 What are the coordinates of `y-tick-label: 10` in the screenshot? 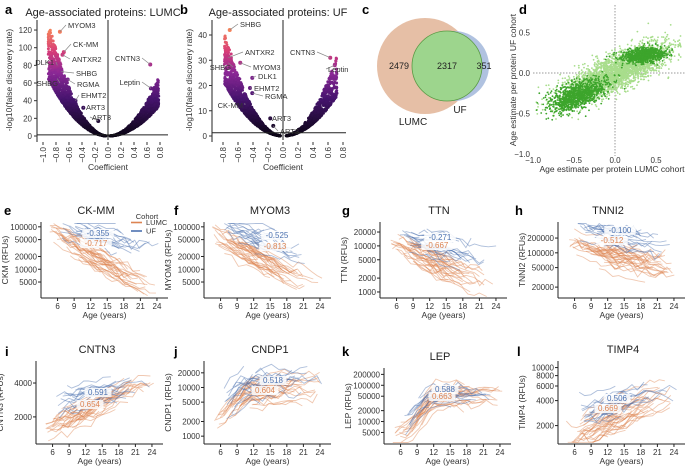 It's located at (202, 111).